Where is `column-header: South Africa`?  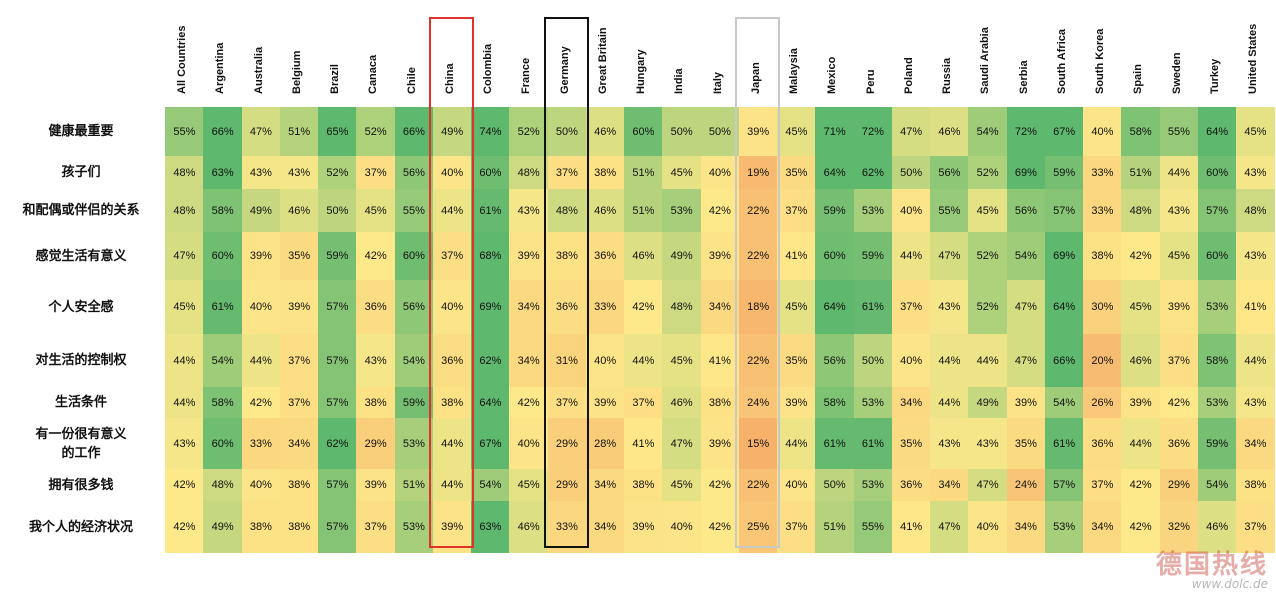
column-header: South Africa is located at coordinates (1064, 50).